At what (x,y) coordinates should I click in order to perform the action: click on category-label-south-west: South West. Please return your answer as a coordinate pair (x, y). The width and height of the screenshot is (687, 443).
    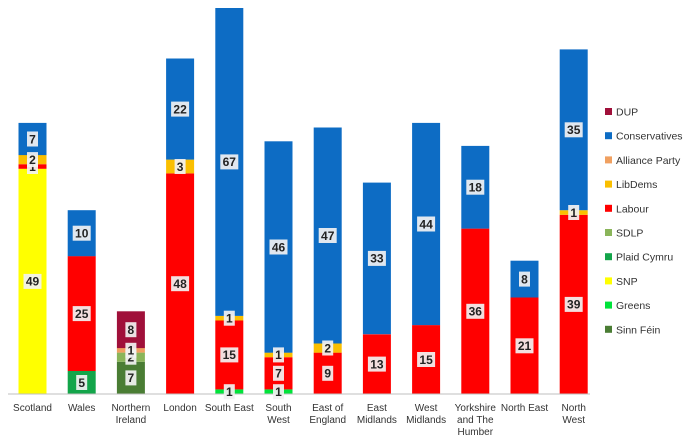
    Looking at the image, I should click on (278, 414).